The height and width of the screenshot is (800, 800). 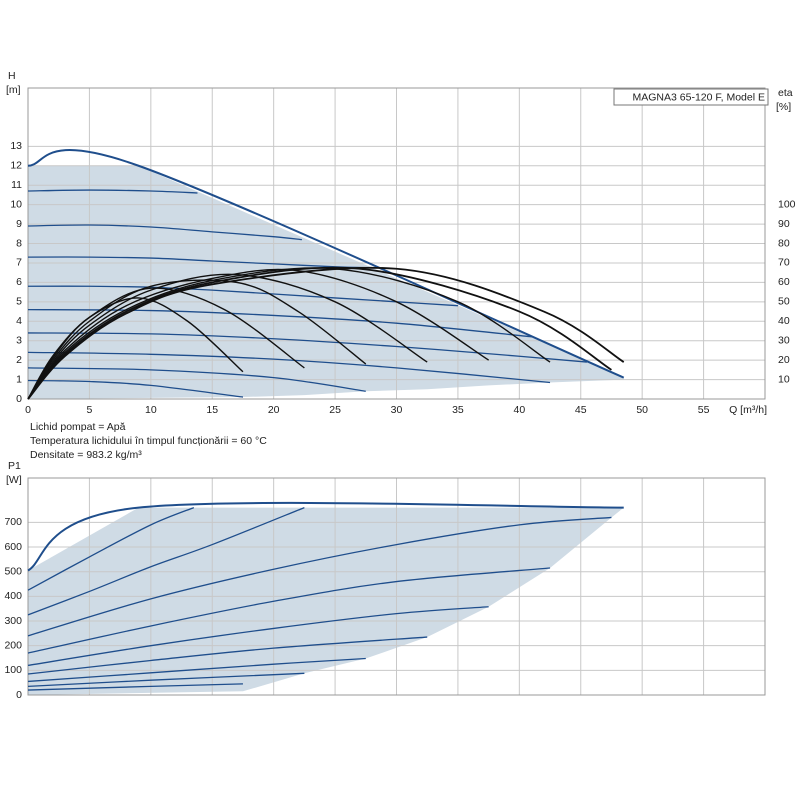 What do you see at coordinates (784, 360) in the screenshot?
I see `y2-tick-label: 20` at bounding box center [784, 360].